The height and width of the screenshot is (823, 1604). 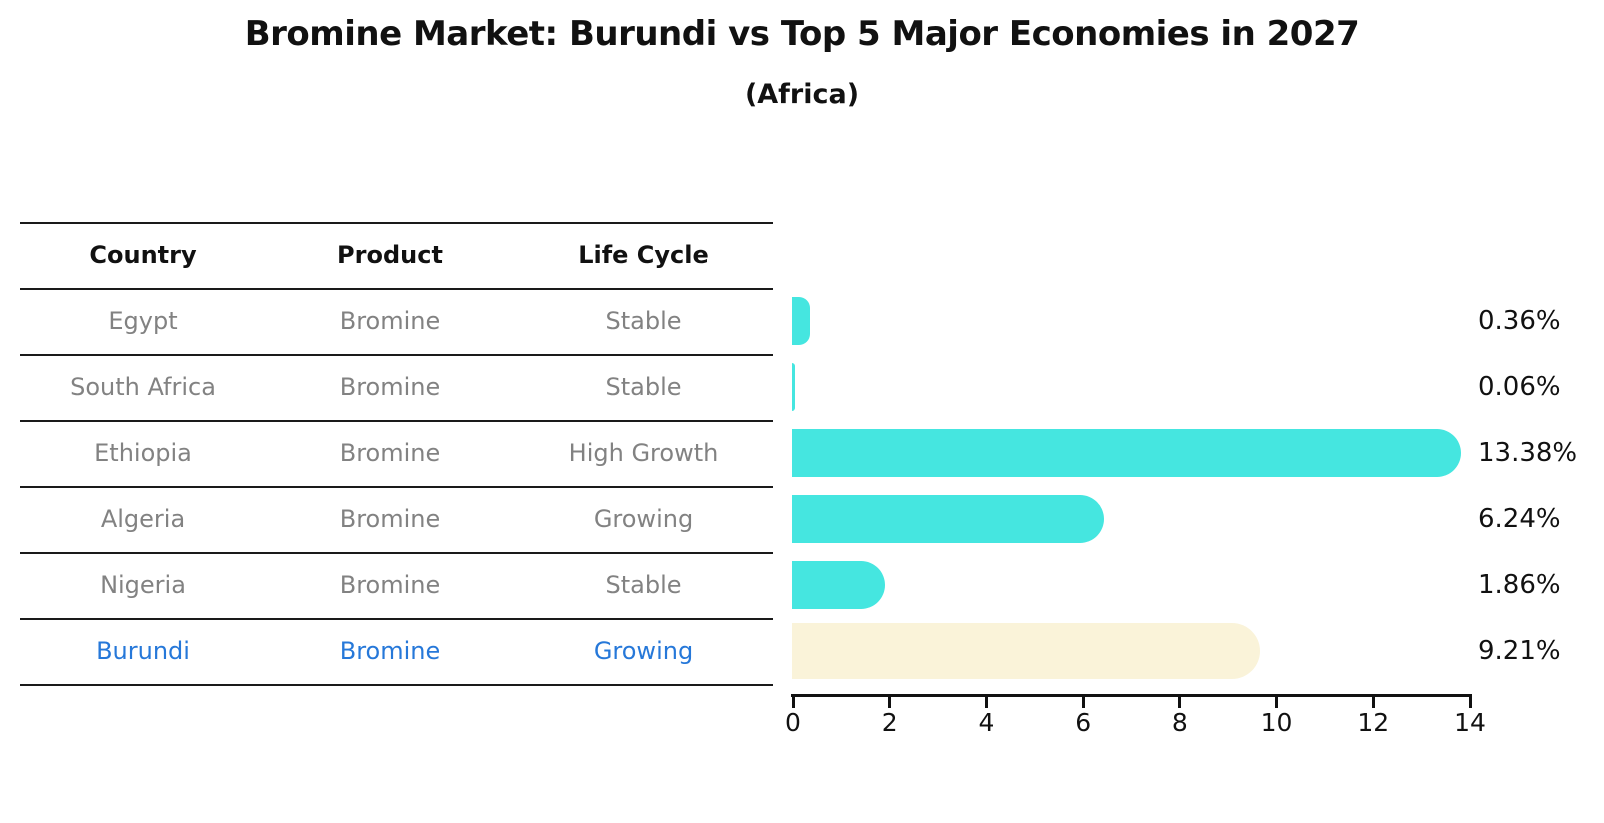 I want to click on table-header-row: Country Product Life Cycle, so click(x=396, y=255).